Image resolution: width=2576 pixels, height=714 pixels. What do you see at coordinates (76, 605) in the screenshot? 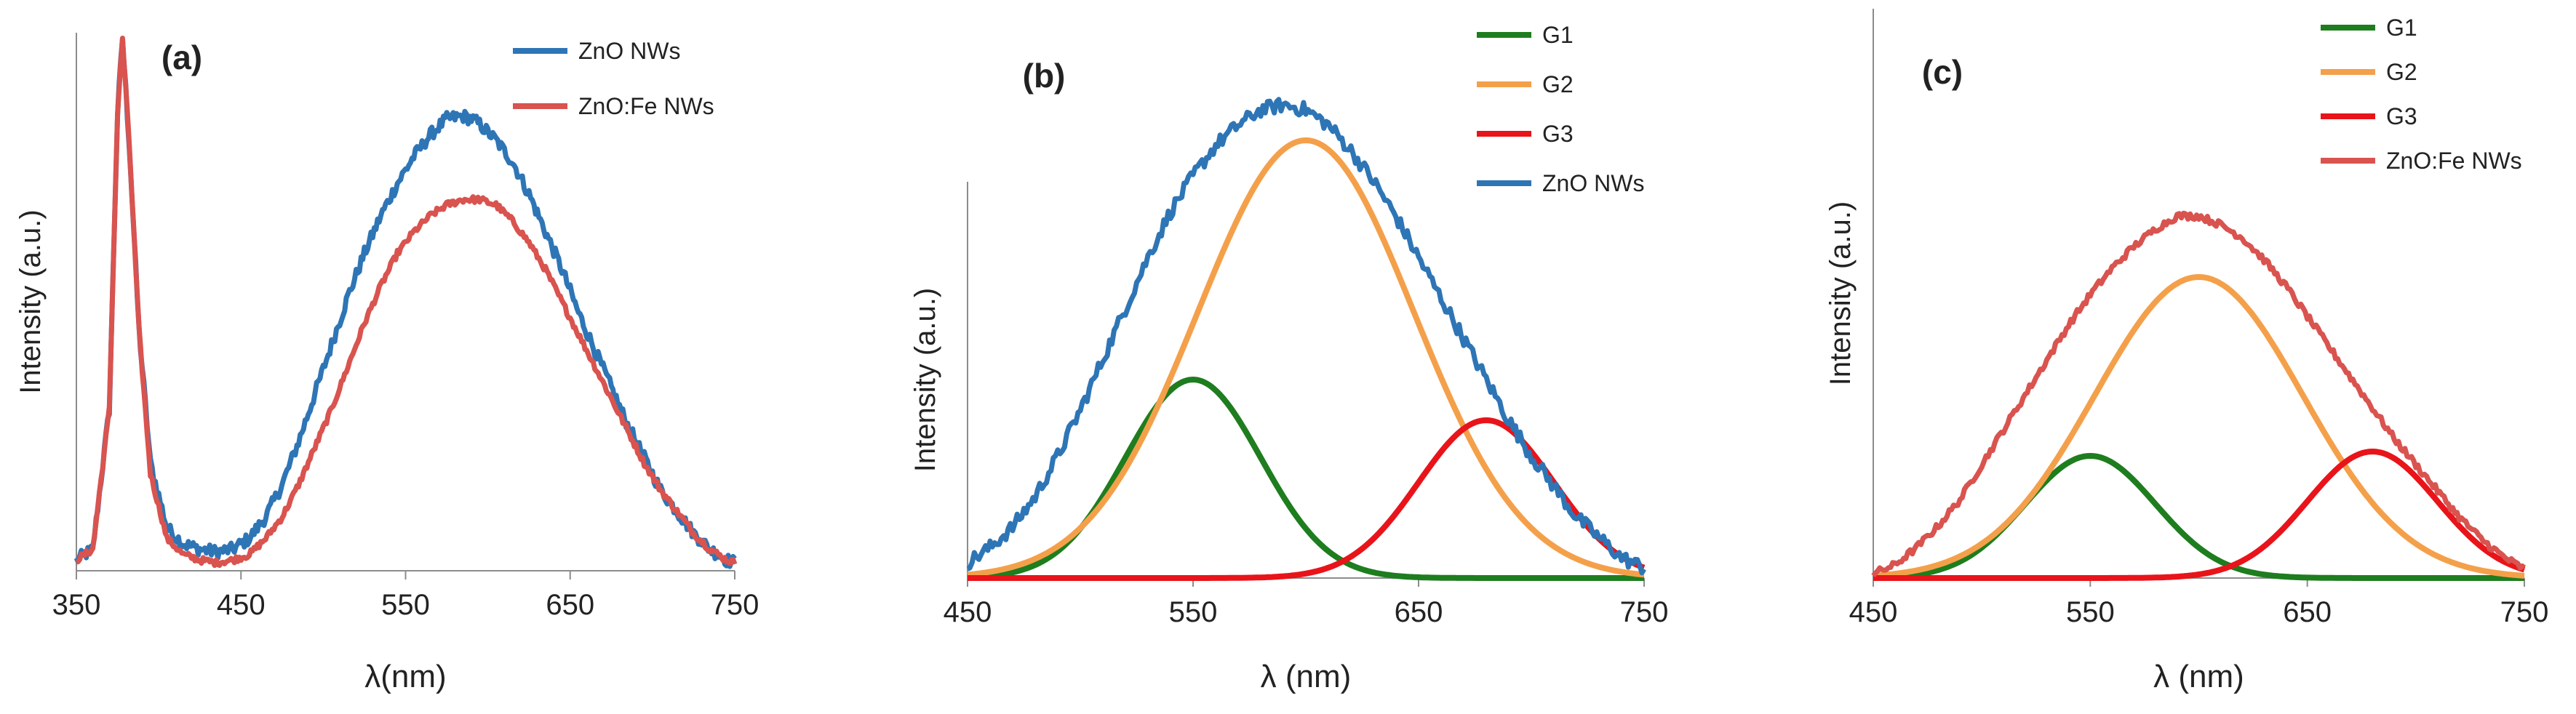
I see `chart-a-x-tick-label: 350` at bounding box center [76, 605].